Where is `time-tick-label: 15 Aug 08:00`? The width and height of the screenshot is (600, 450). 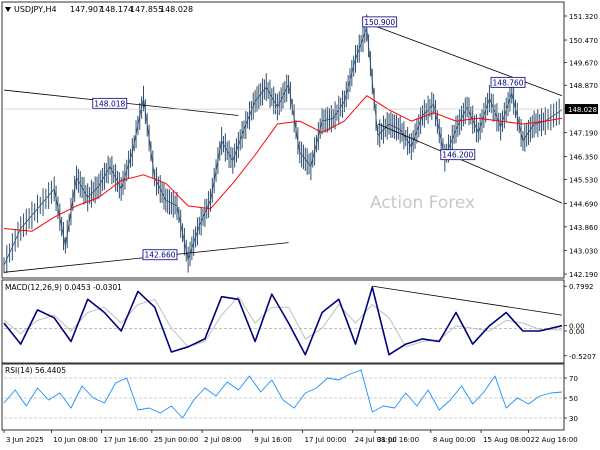 time-tick-label: 15 Aug 08:00 is located at coordinates (506, 440).